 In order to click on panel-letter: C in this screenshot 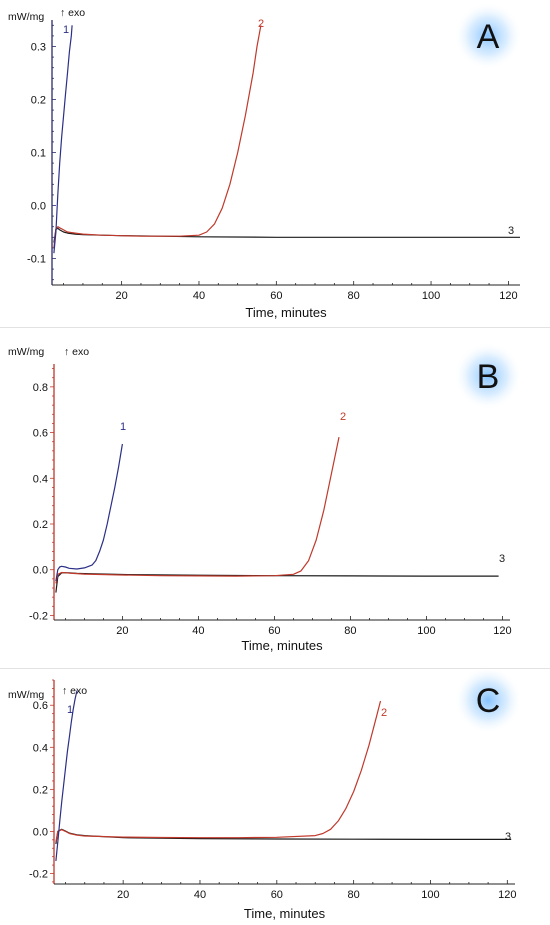, I will do `click(488, 701)`.